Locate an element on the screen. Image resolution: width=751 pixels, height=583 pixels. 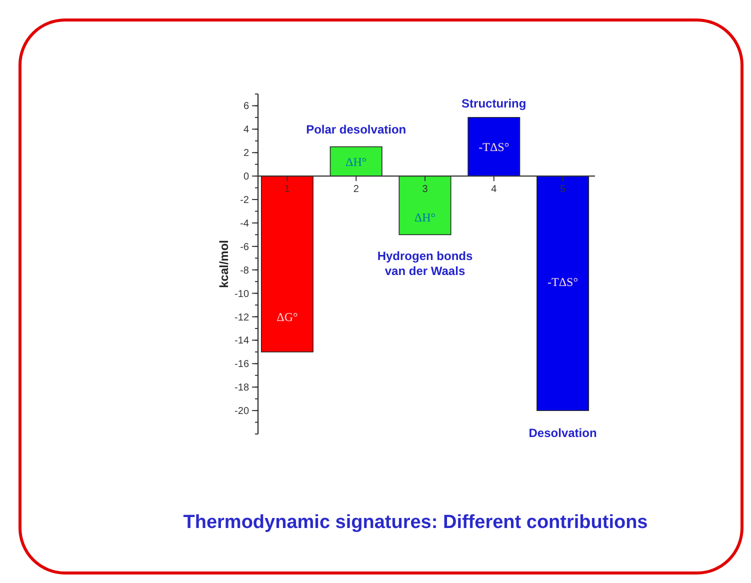
annotation: Polar desolvation is located at coordinates (356, 129).